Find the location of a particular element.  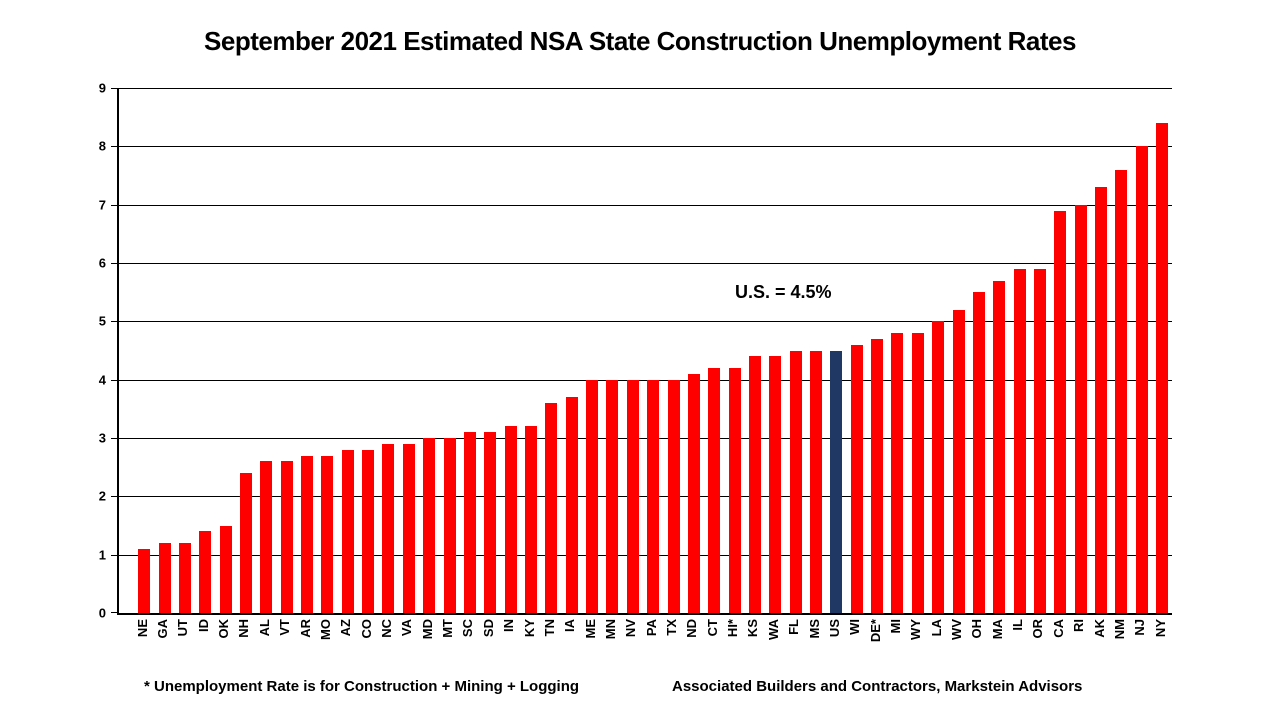

x-axis-label-GA: GA is located at coordinates (163, 629).